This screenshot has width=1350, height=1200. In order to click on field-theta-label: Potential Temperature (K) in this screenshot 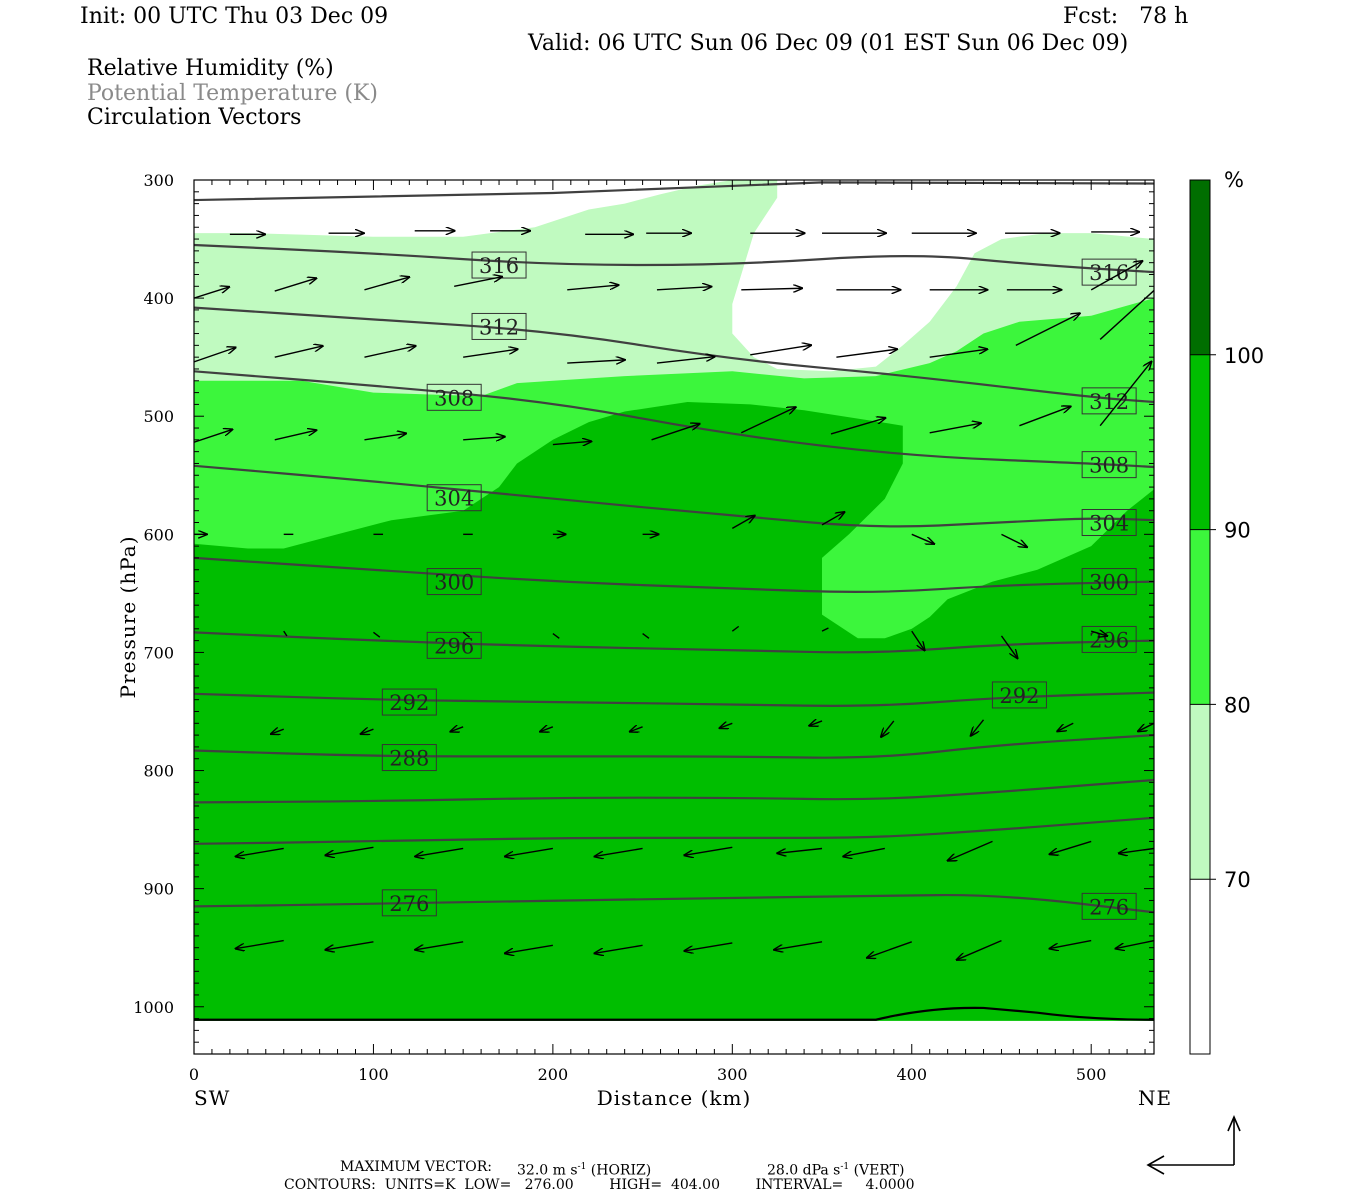, I will do `click(232, 93)`.